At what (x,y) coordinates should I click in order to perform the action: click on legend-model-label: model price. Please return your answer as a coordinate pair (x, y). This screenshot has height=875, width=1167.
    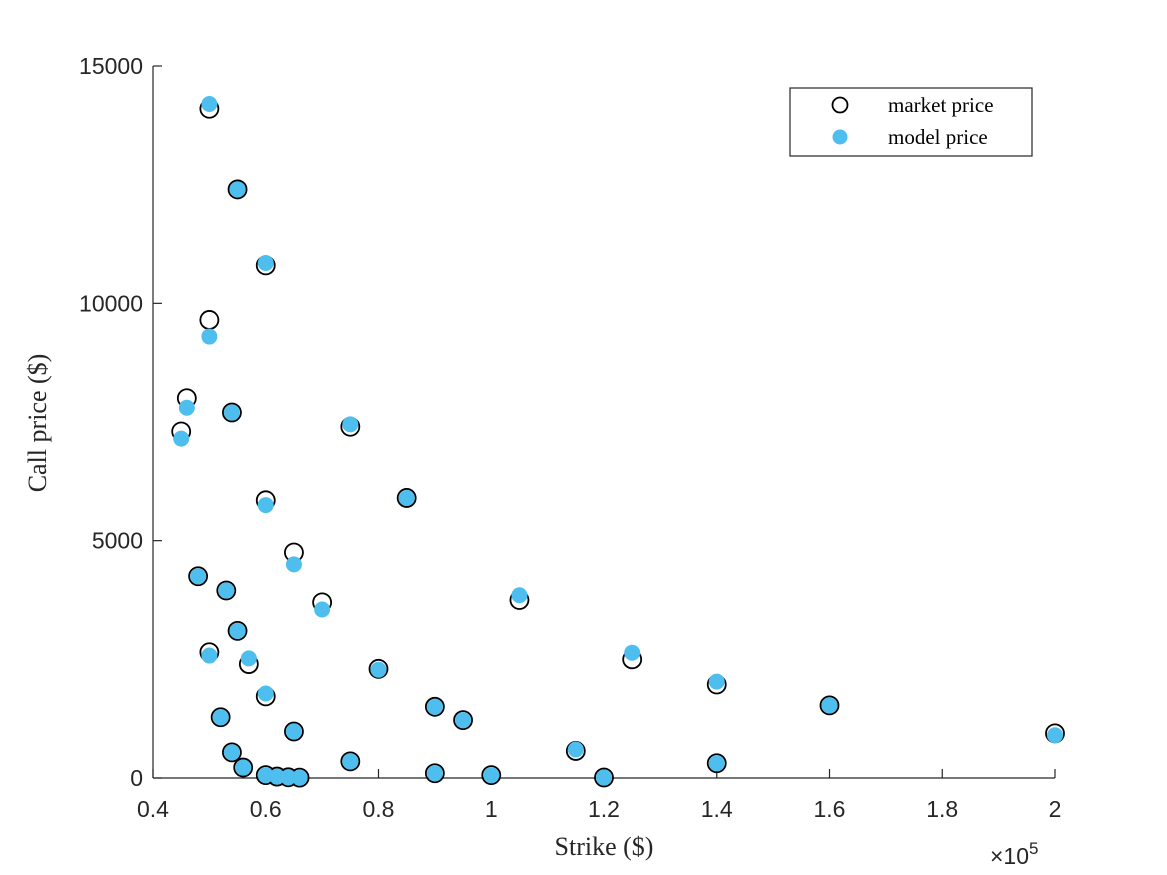
    Looking at the image, I should click on (938, 137).